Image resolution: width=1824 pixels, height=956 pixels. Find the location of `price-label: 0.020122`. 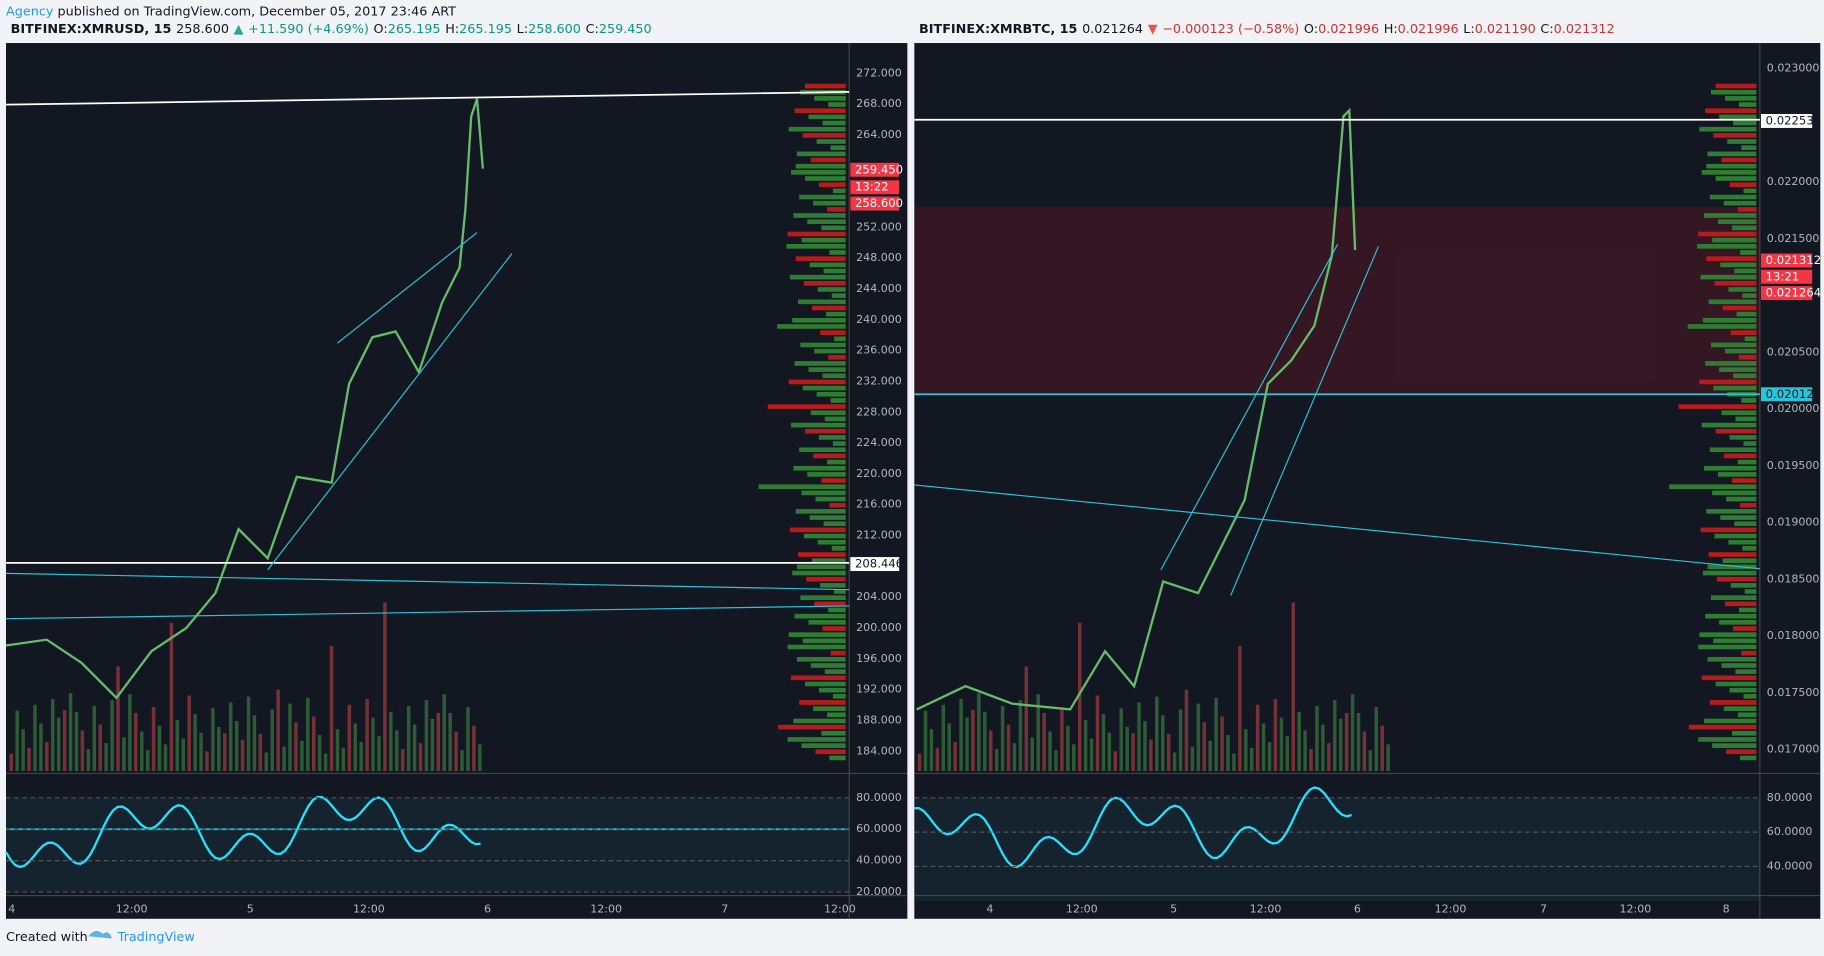

price-label: 0.020122 is located at coordinates (1793, 394).